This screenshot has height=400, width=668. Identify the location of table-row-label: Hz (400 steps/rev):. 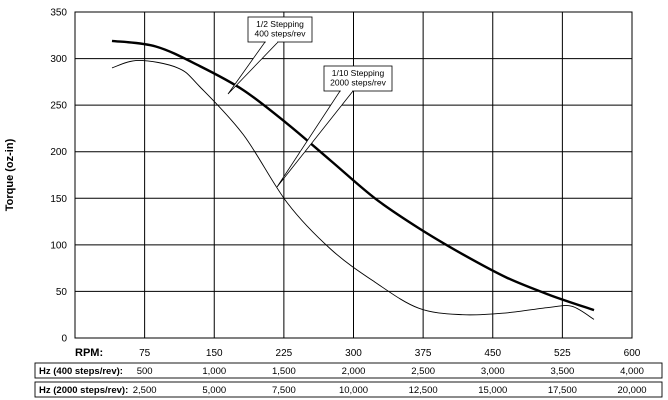
(81, 371).